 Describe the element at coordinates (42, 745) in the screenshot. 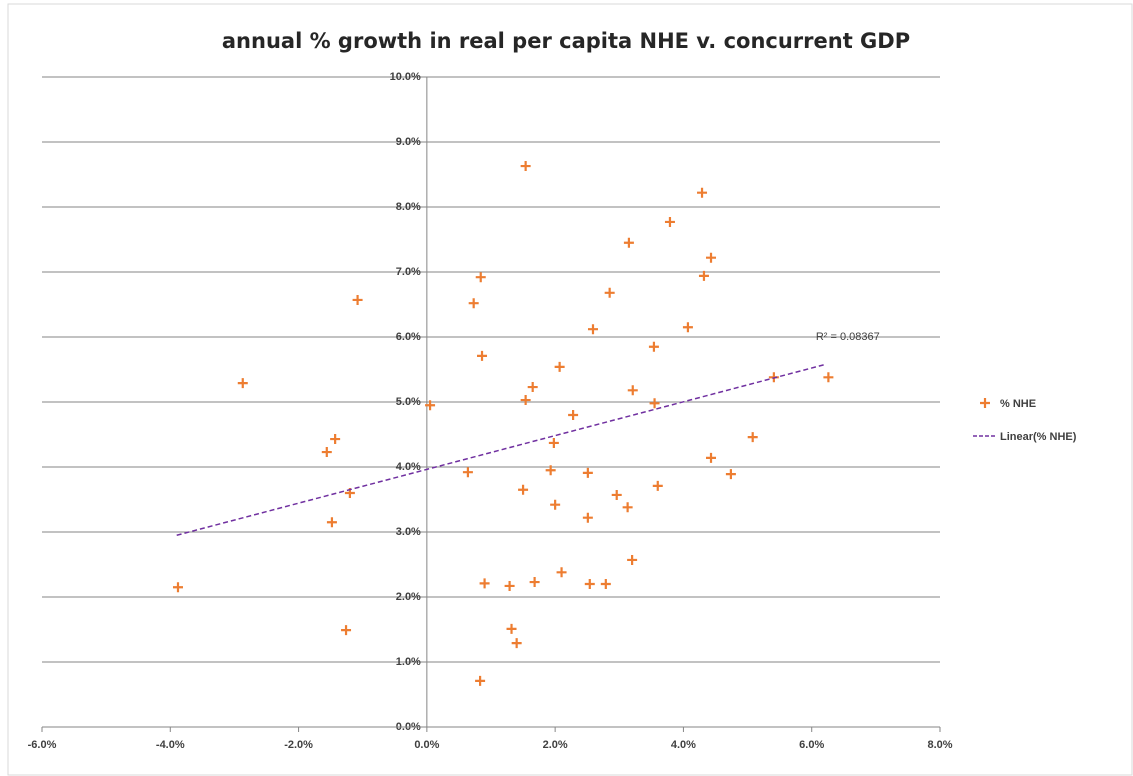

I see `x-tick-label: -6.0%` at that location.